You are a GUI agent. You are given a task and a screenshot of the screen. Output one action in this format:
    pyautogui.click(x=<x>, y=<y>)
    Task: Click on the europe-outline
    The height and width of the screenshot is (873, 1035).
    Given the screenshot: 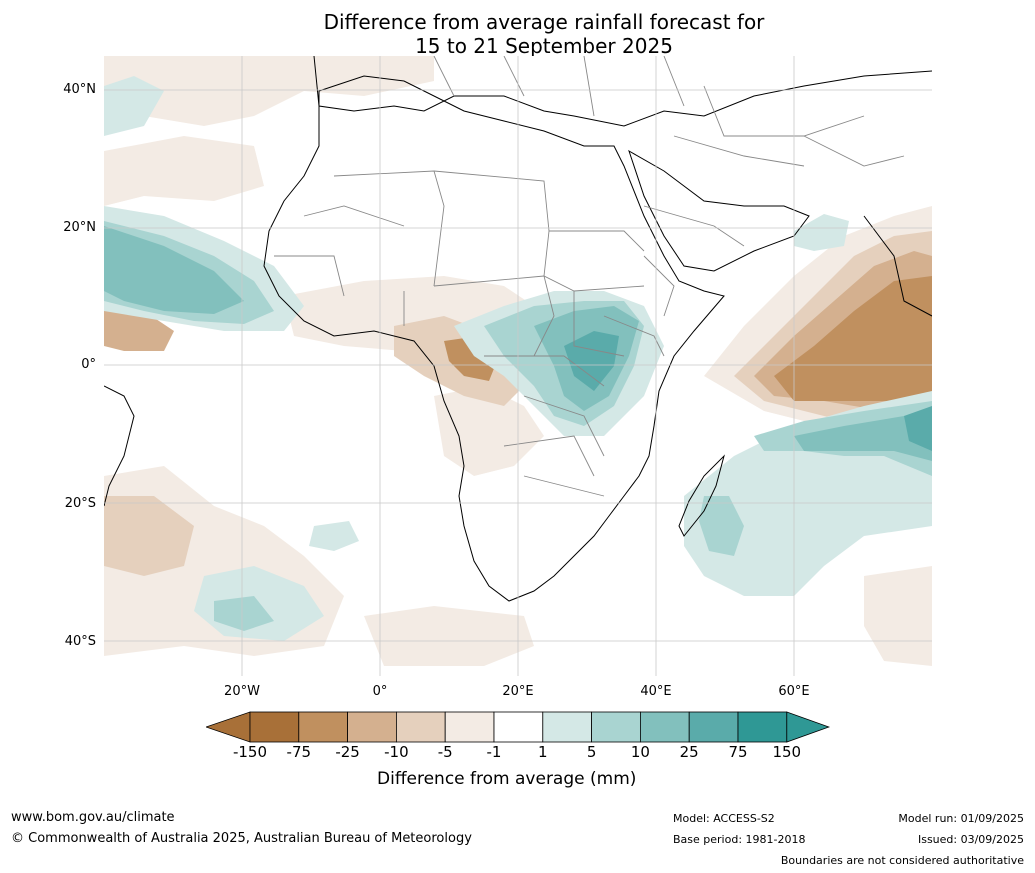 What is the action you would take?
    pyautogui.click(x=622, y=91)
    